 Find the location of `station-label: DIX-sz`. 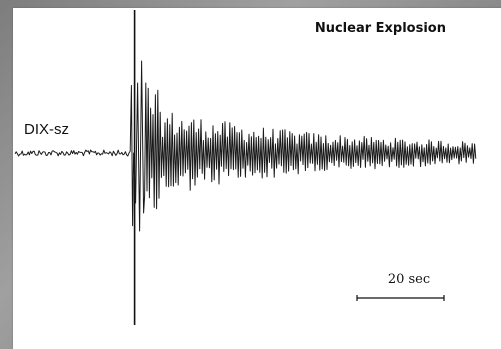

station-label: DIX-sz is located at coordinates (46, 129).